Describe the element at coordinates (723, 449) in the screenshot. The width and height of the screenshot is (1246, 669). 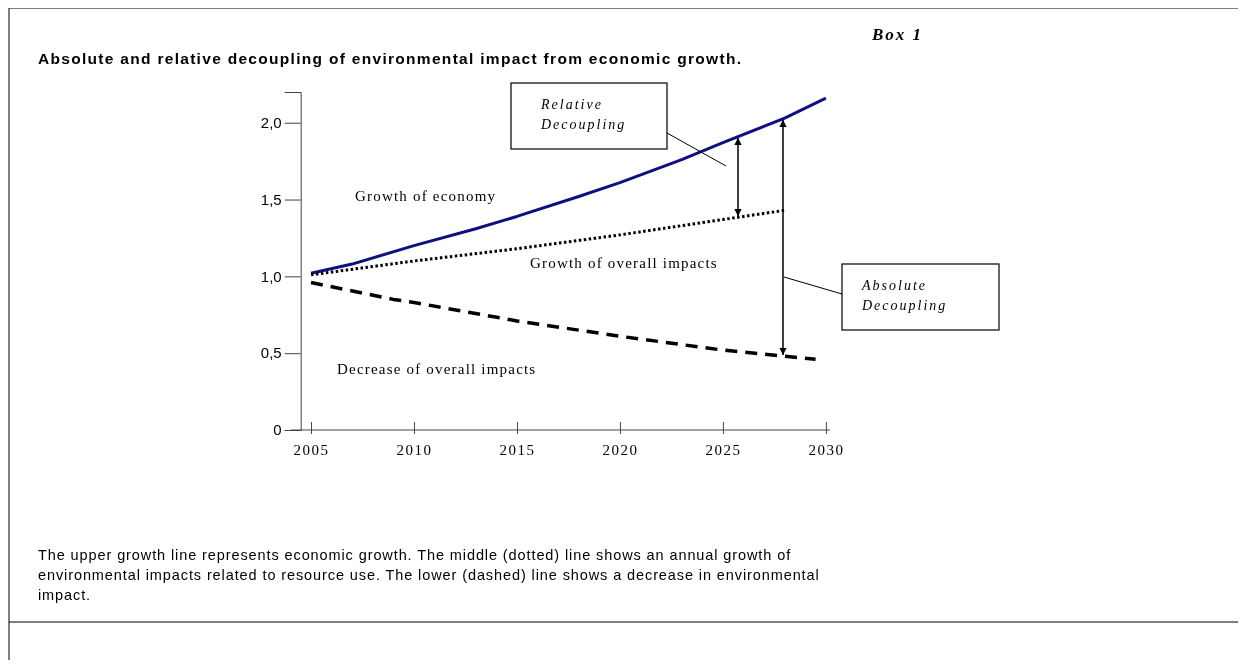
I see `x-tick-label: 2025` at that location.